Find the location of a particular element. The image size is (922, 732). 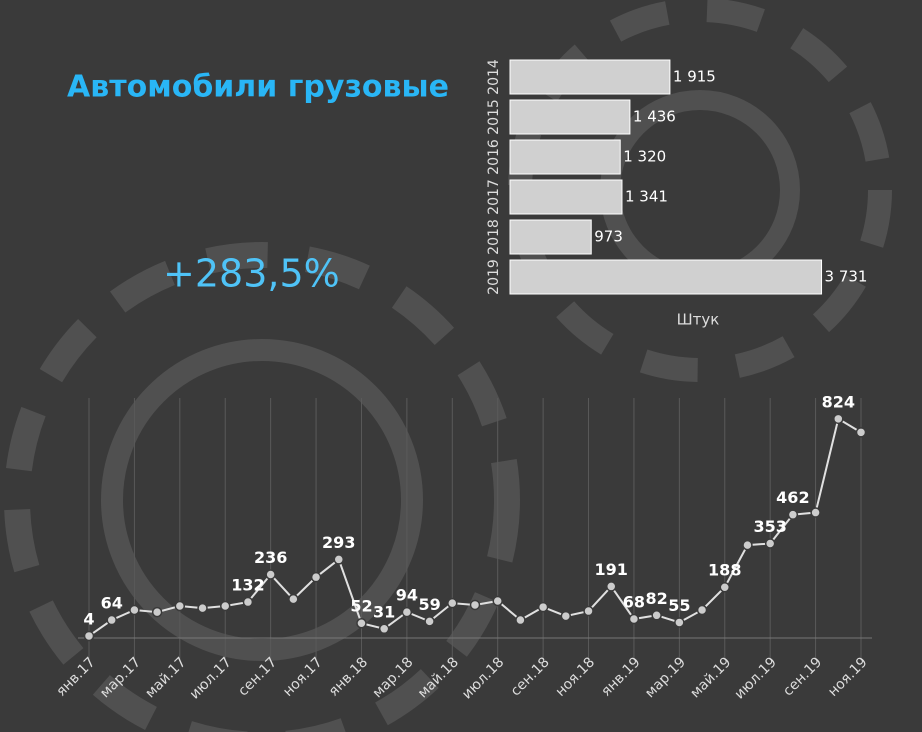

x-tick-label: июл.17 is located at coordinates (211, 678).